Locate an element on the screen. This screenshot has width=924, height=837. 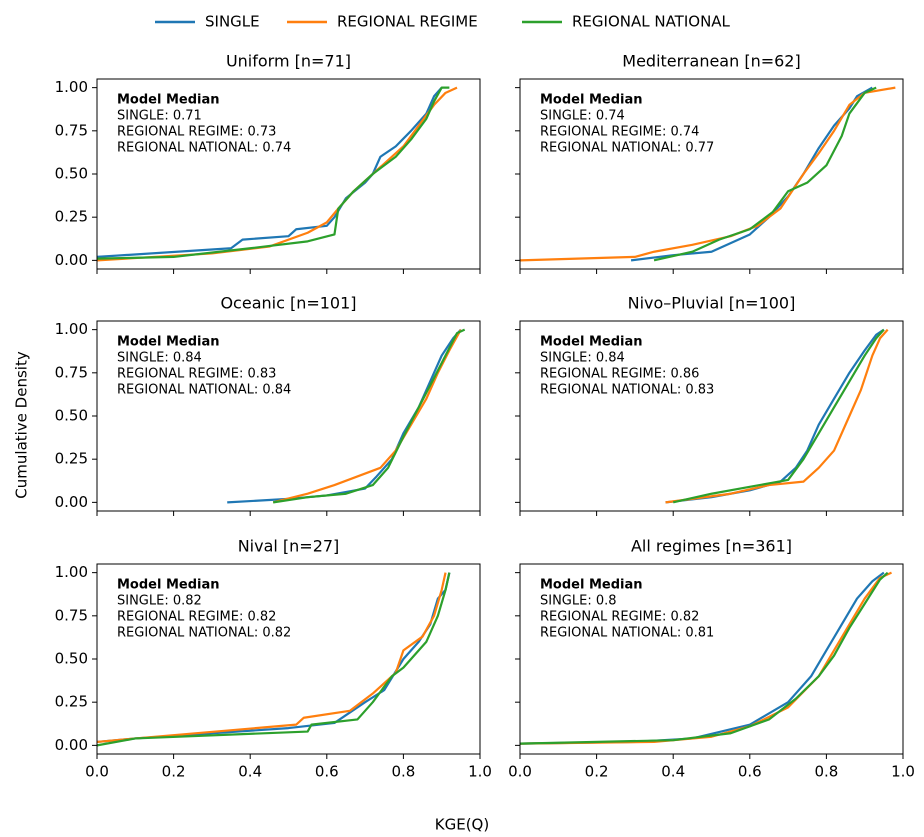
annotation-line: REGIONAL REGIME: 0.73 is located at coordinates (196, 132).